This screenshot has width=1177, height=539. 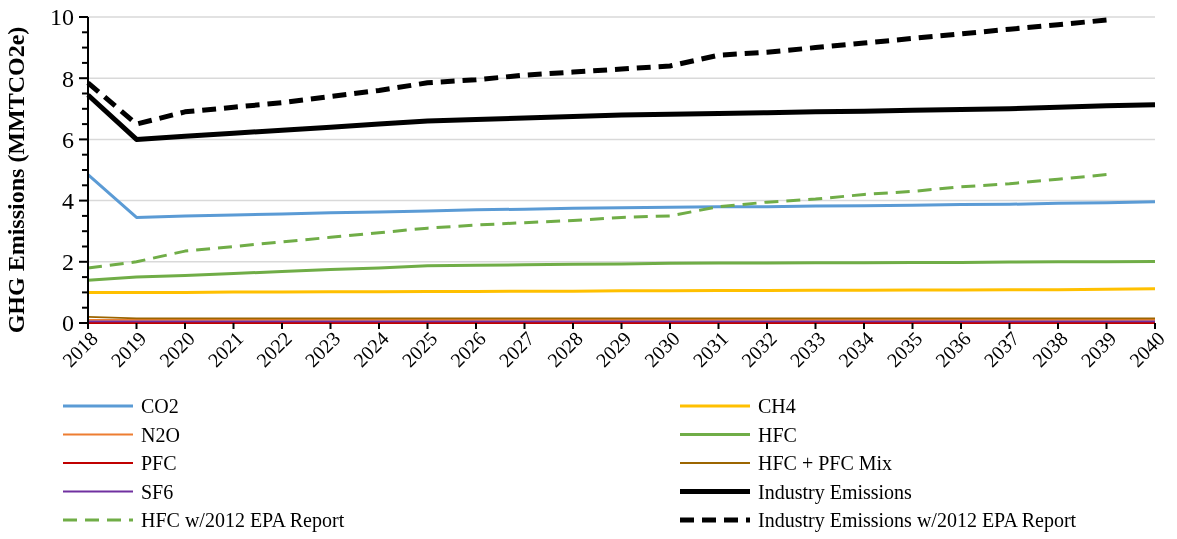 I want to click on y-tick-label: 2, so click(x=68, y=262).